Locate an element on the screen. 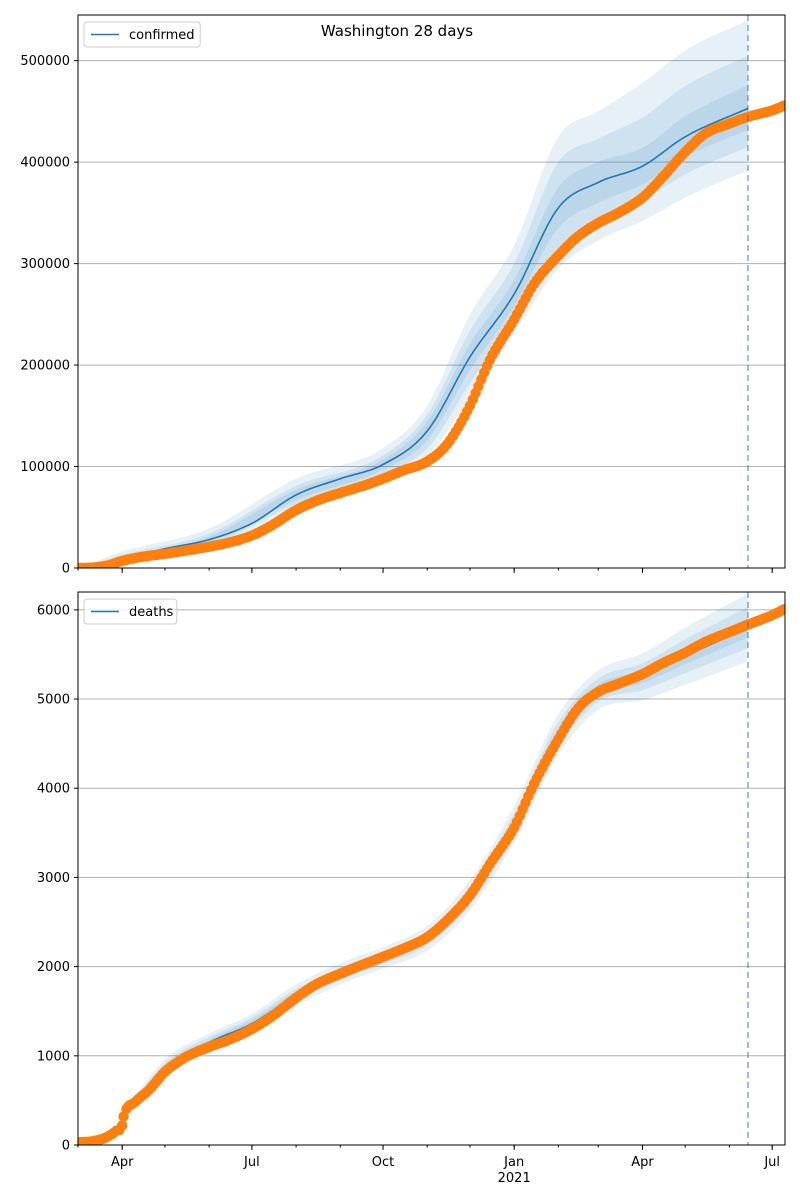 The width and height of the screenshot is (800, 1204). y-tick-label: 2000 is located at coordinates (53, 967).